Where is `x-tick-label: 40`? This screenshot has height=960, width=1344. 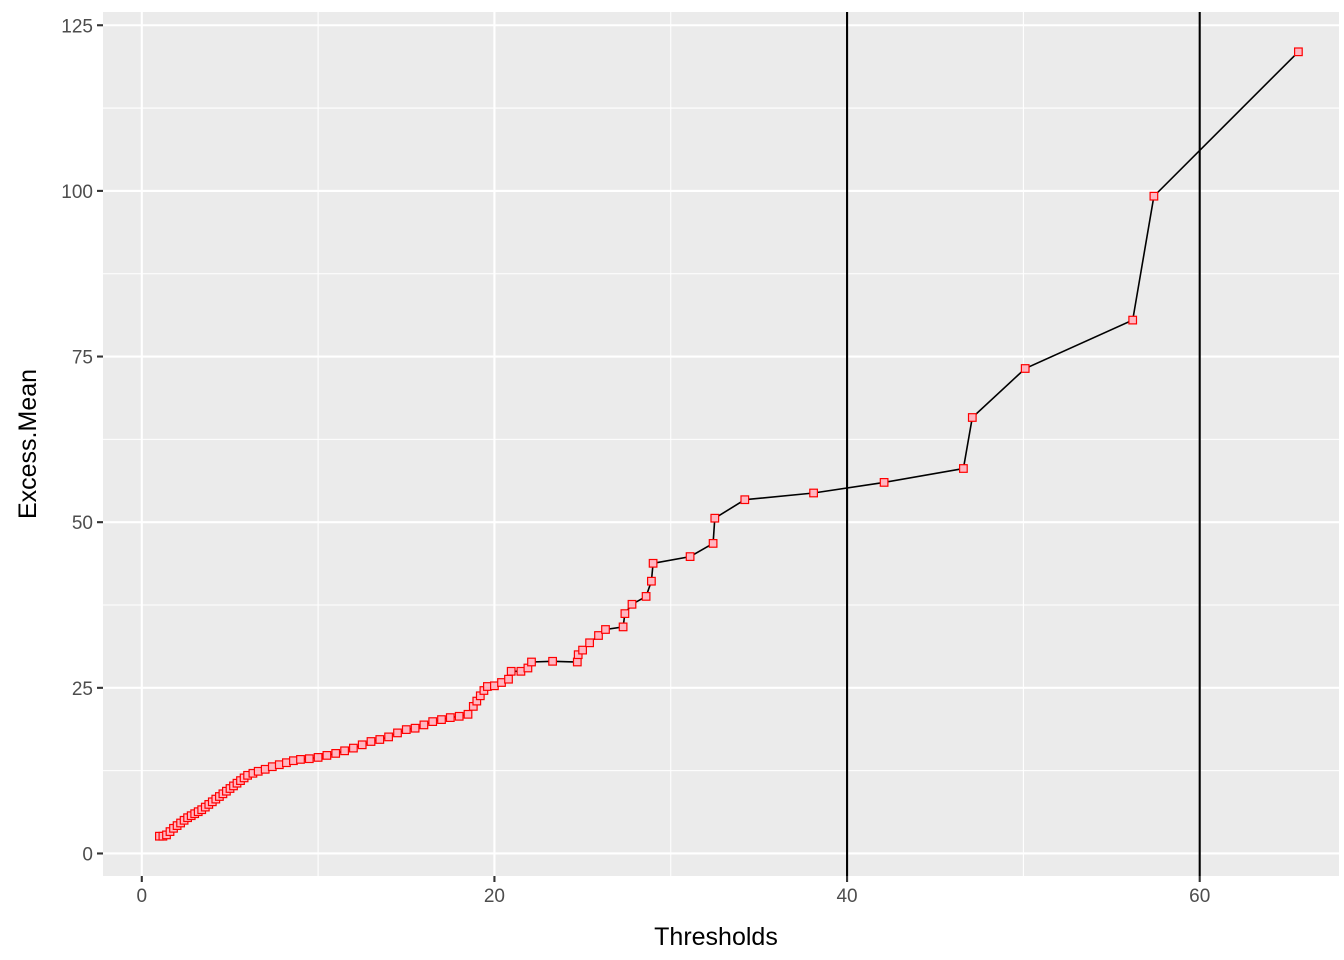
x-tick-label: 40 is located at coordinates (846, 896).